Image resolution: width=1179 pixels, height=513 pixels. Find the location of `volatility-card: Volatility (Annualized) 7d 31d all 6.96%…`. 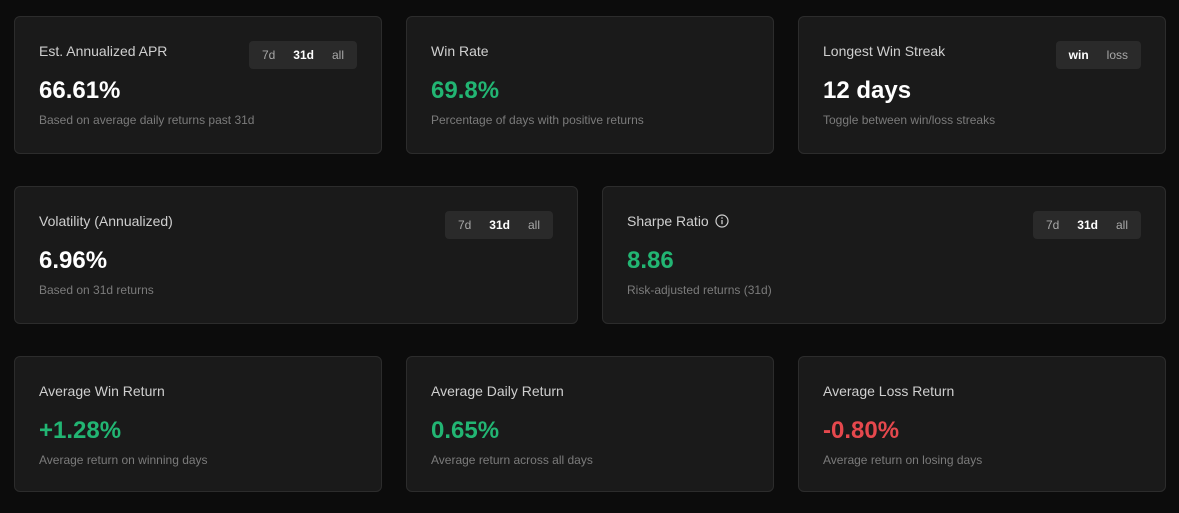

volatility-card: Volatility (Annualized) 7d 31d all 6.96%… is located at coordinates (296, 255).